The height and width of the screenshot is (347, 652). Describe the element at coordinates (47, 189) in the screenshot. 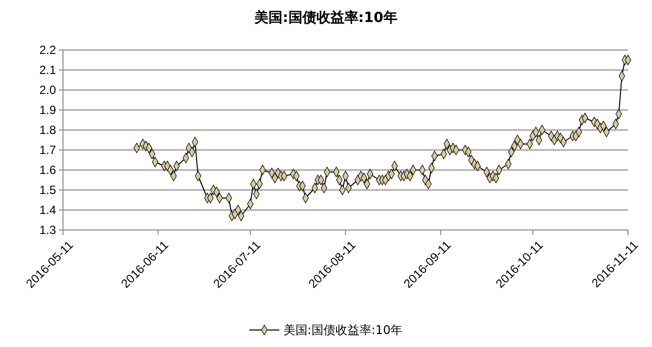

I see `y-tick-label: 1.5` at that location.